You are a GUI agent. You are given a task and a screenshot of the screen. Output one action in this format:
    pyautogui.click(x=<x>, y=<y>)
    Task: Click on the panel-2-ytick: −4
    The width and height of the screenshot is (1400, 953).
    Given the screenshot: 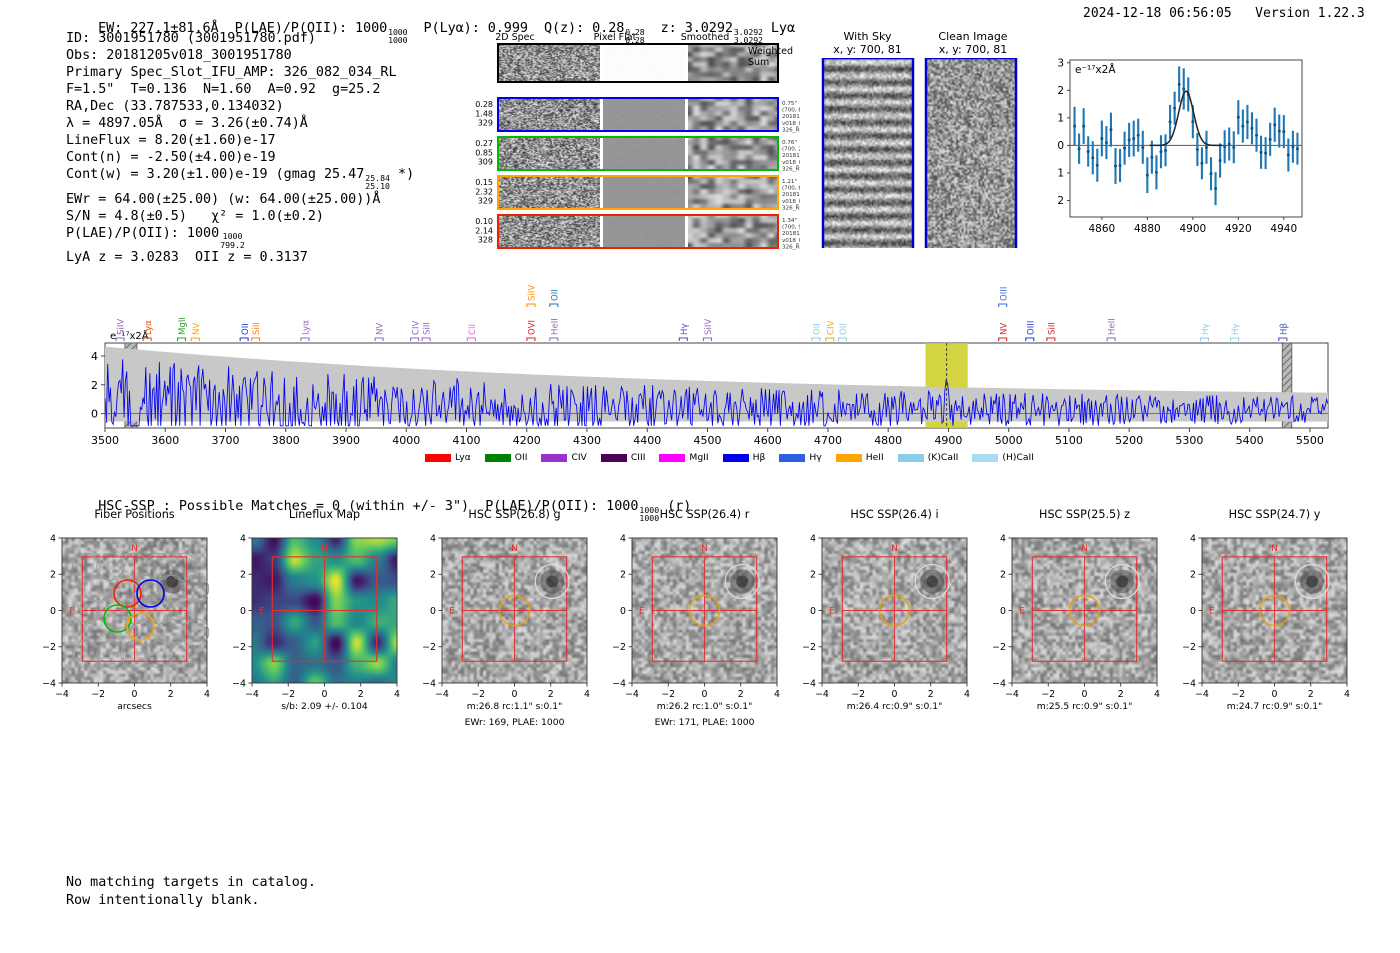 What is the action you would take?
    pyautogui.click(x=429, y=683)
    